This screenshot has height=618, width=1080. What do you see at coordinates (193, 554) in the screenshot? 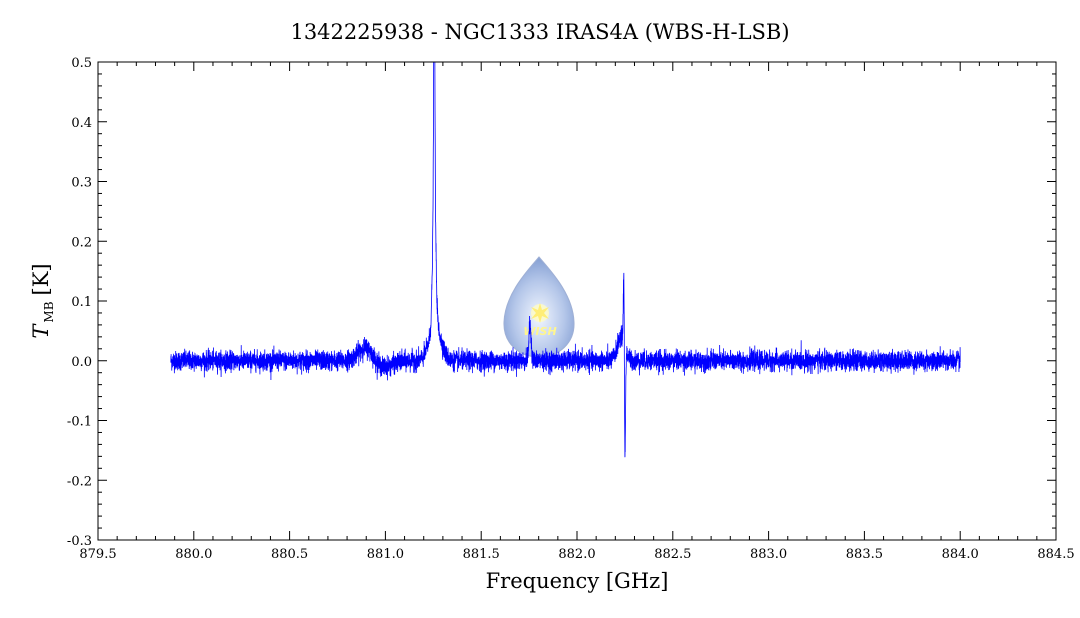
I see `x-tick-label: 880.0` at bounding box center [193, 554].